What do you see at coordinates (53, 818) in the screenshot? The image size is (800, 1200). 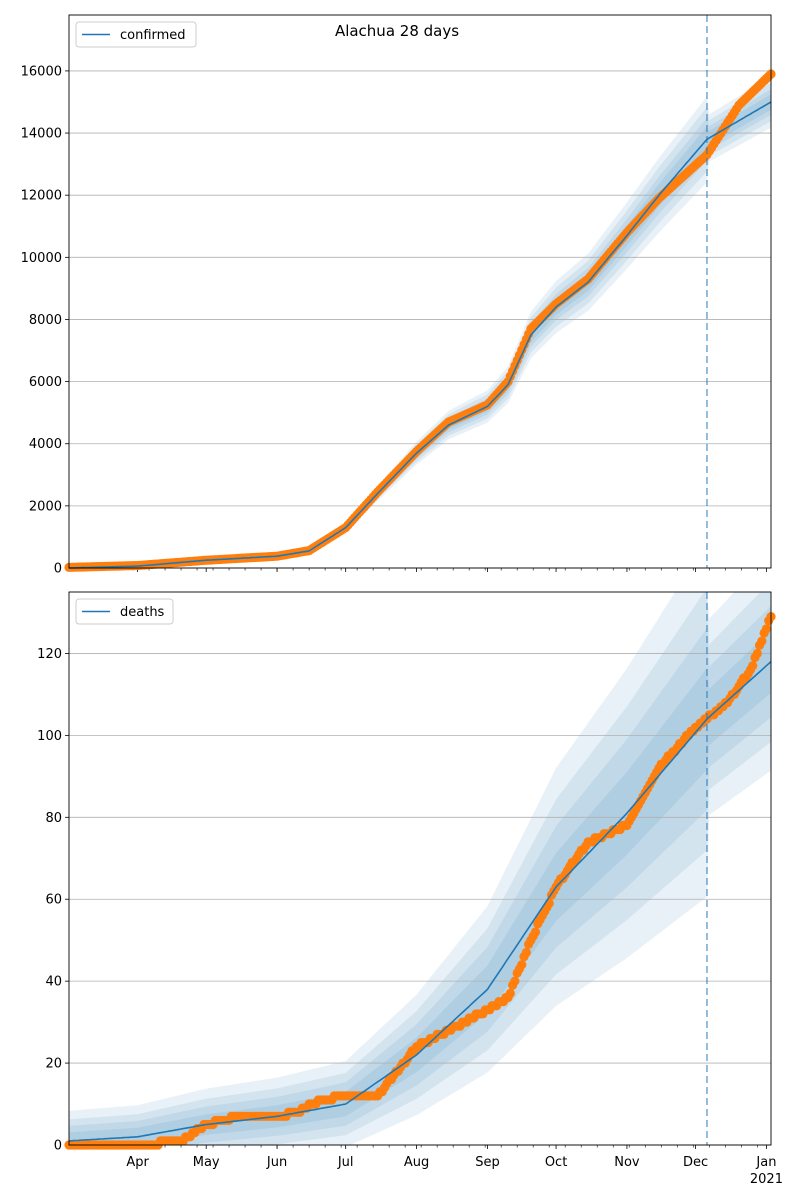 I see `y-tick-label: 80` at bounding box center [53, 818].